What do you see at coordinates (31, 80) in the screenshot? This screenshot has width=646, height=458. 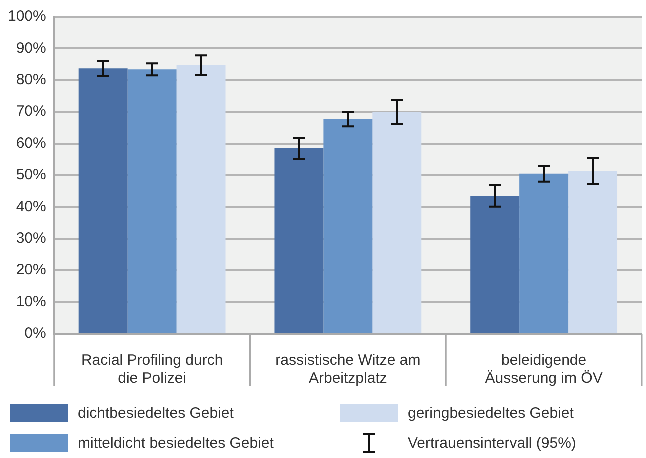 I see `y-tick-label: 80%` at bounding box center [31, 80].